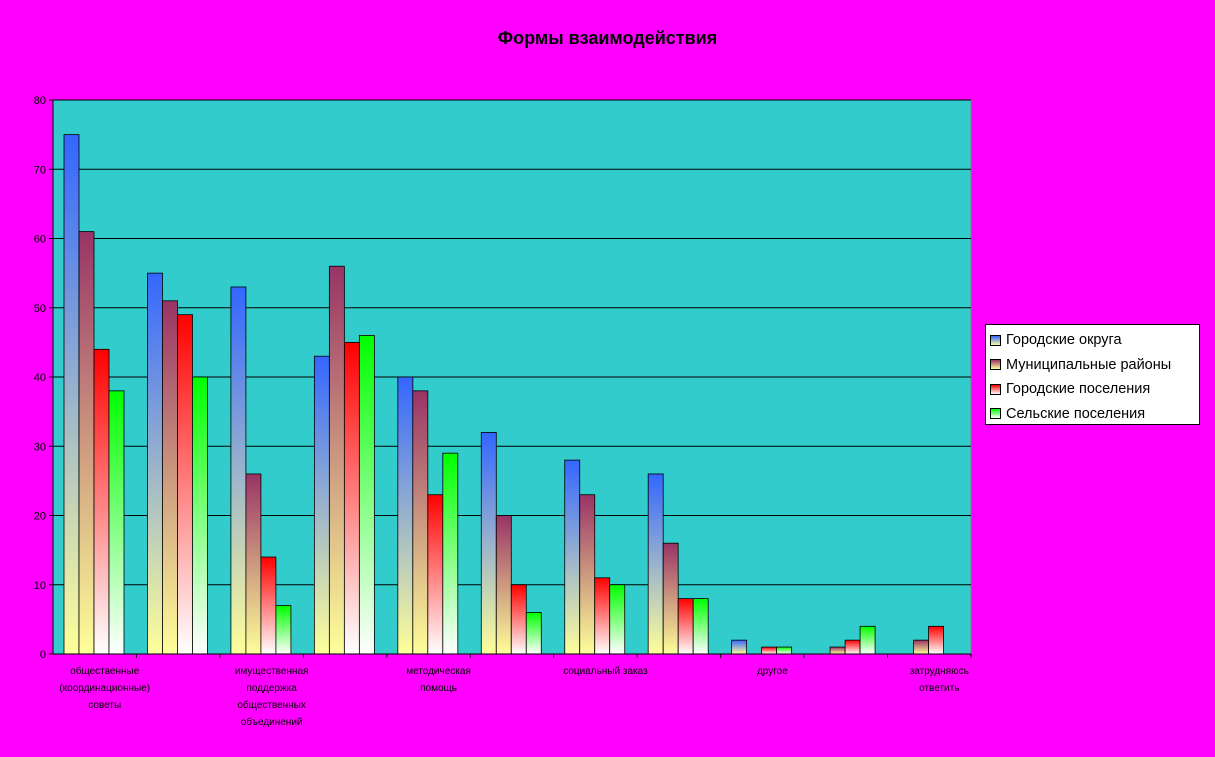 This screenshot has height=757, width=1215. Describe the element at coordinates (40, 447) in the screenshot. I see `y-tick-label: 30` at that location.